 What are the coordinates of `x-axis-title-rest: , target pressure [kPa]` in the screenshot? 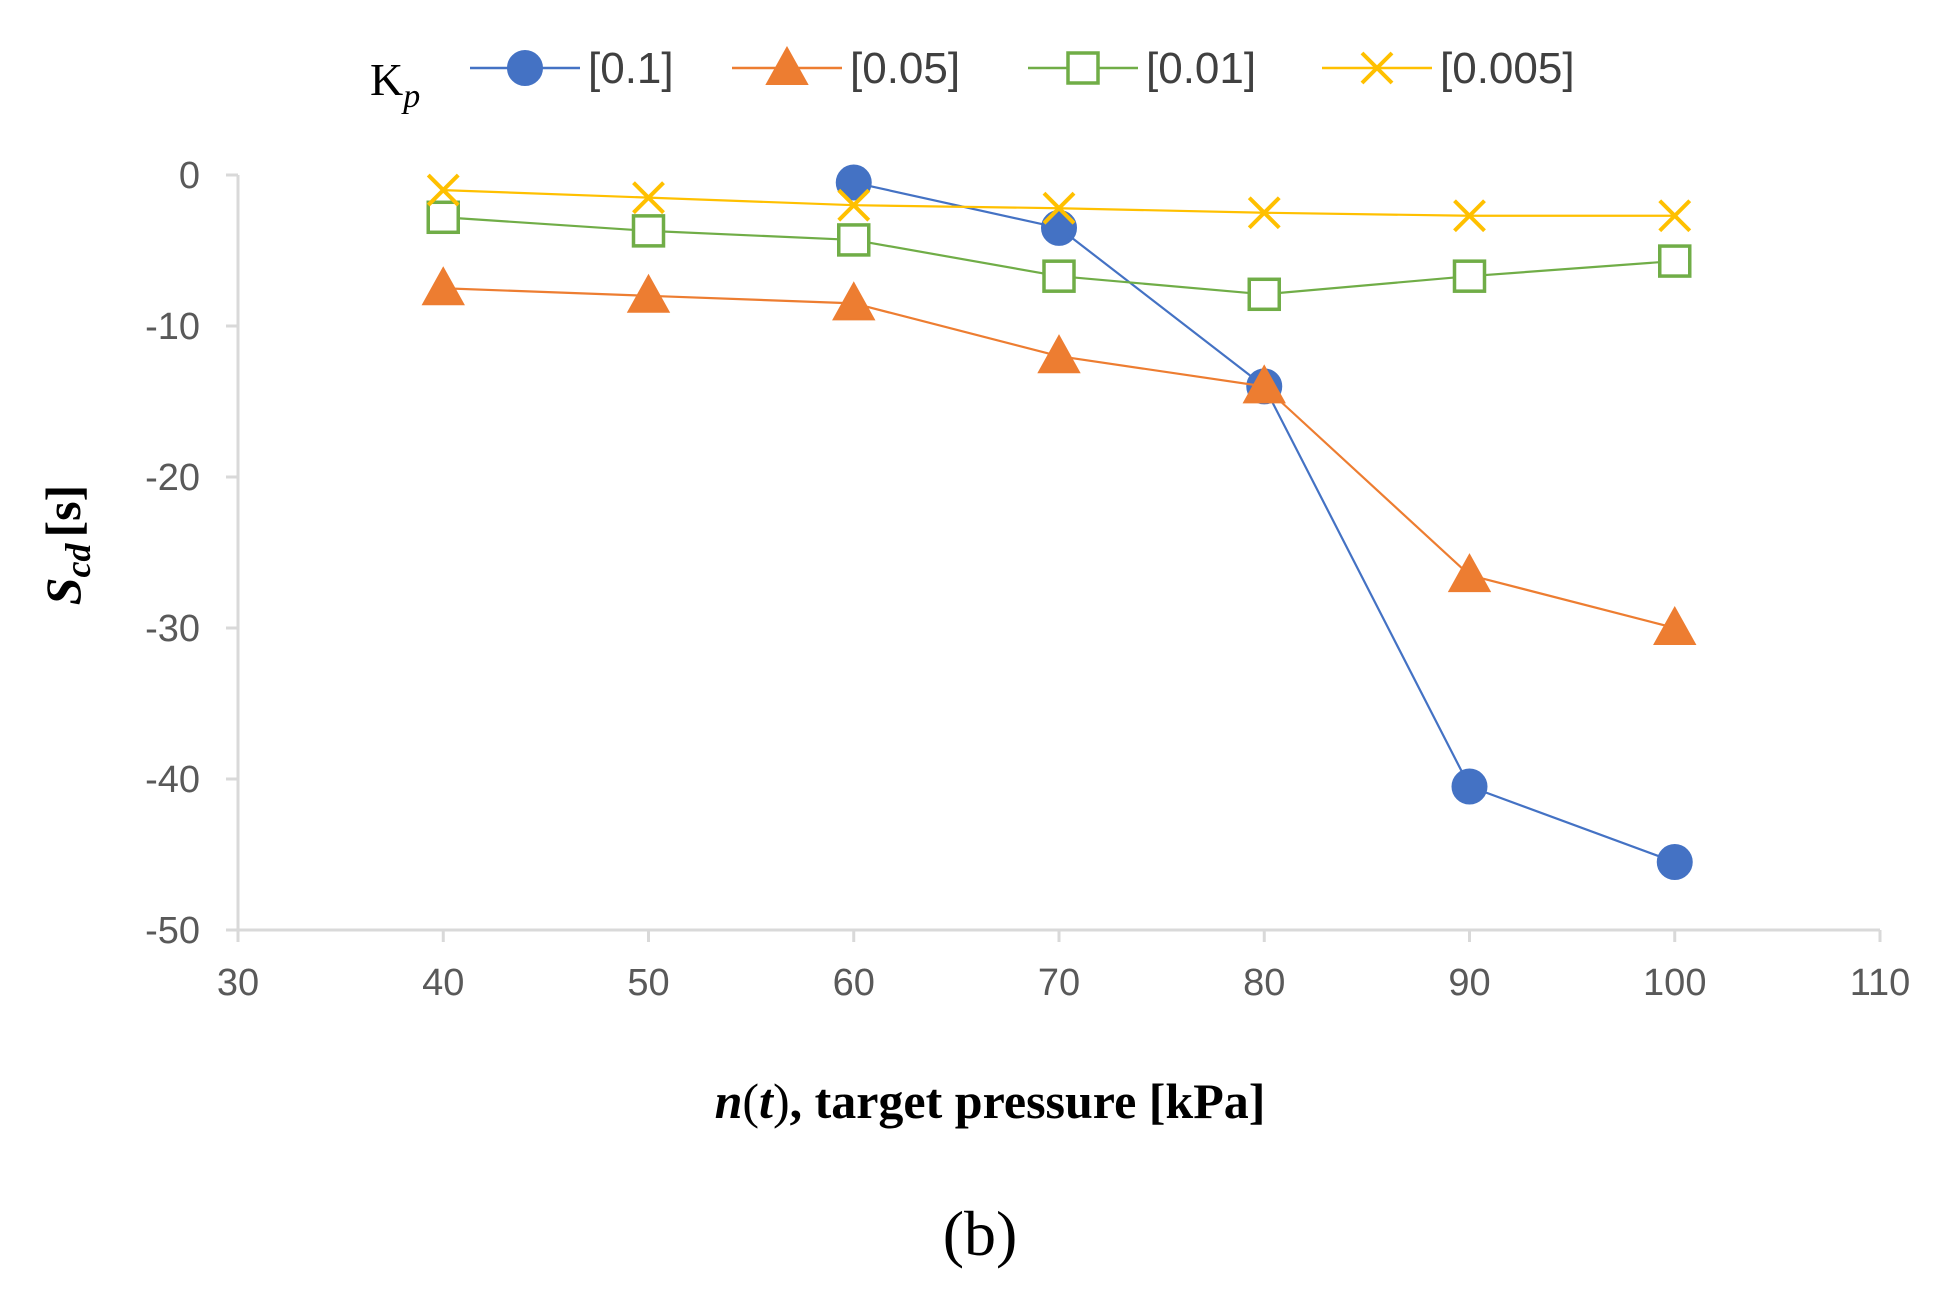 It's located at (1028, 1101).